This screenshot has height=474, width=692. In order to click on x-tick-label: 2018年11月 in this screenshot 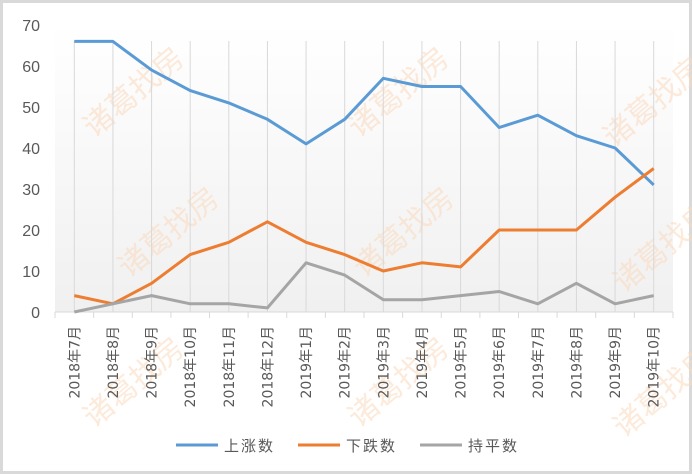, I will do `click(230, 366)`.